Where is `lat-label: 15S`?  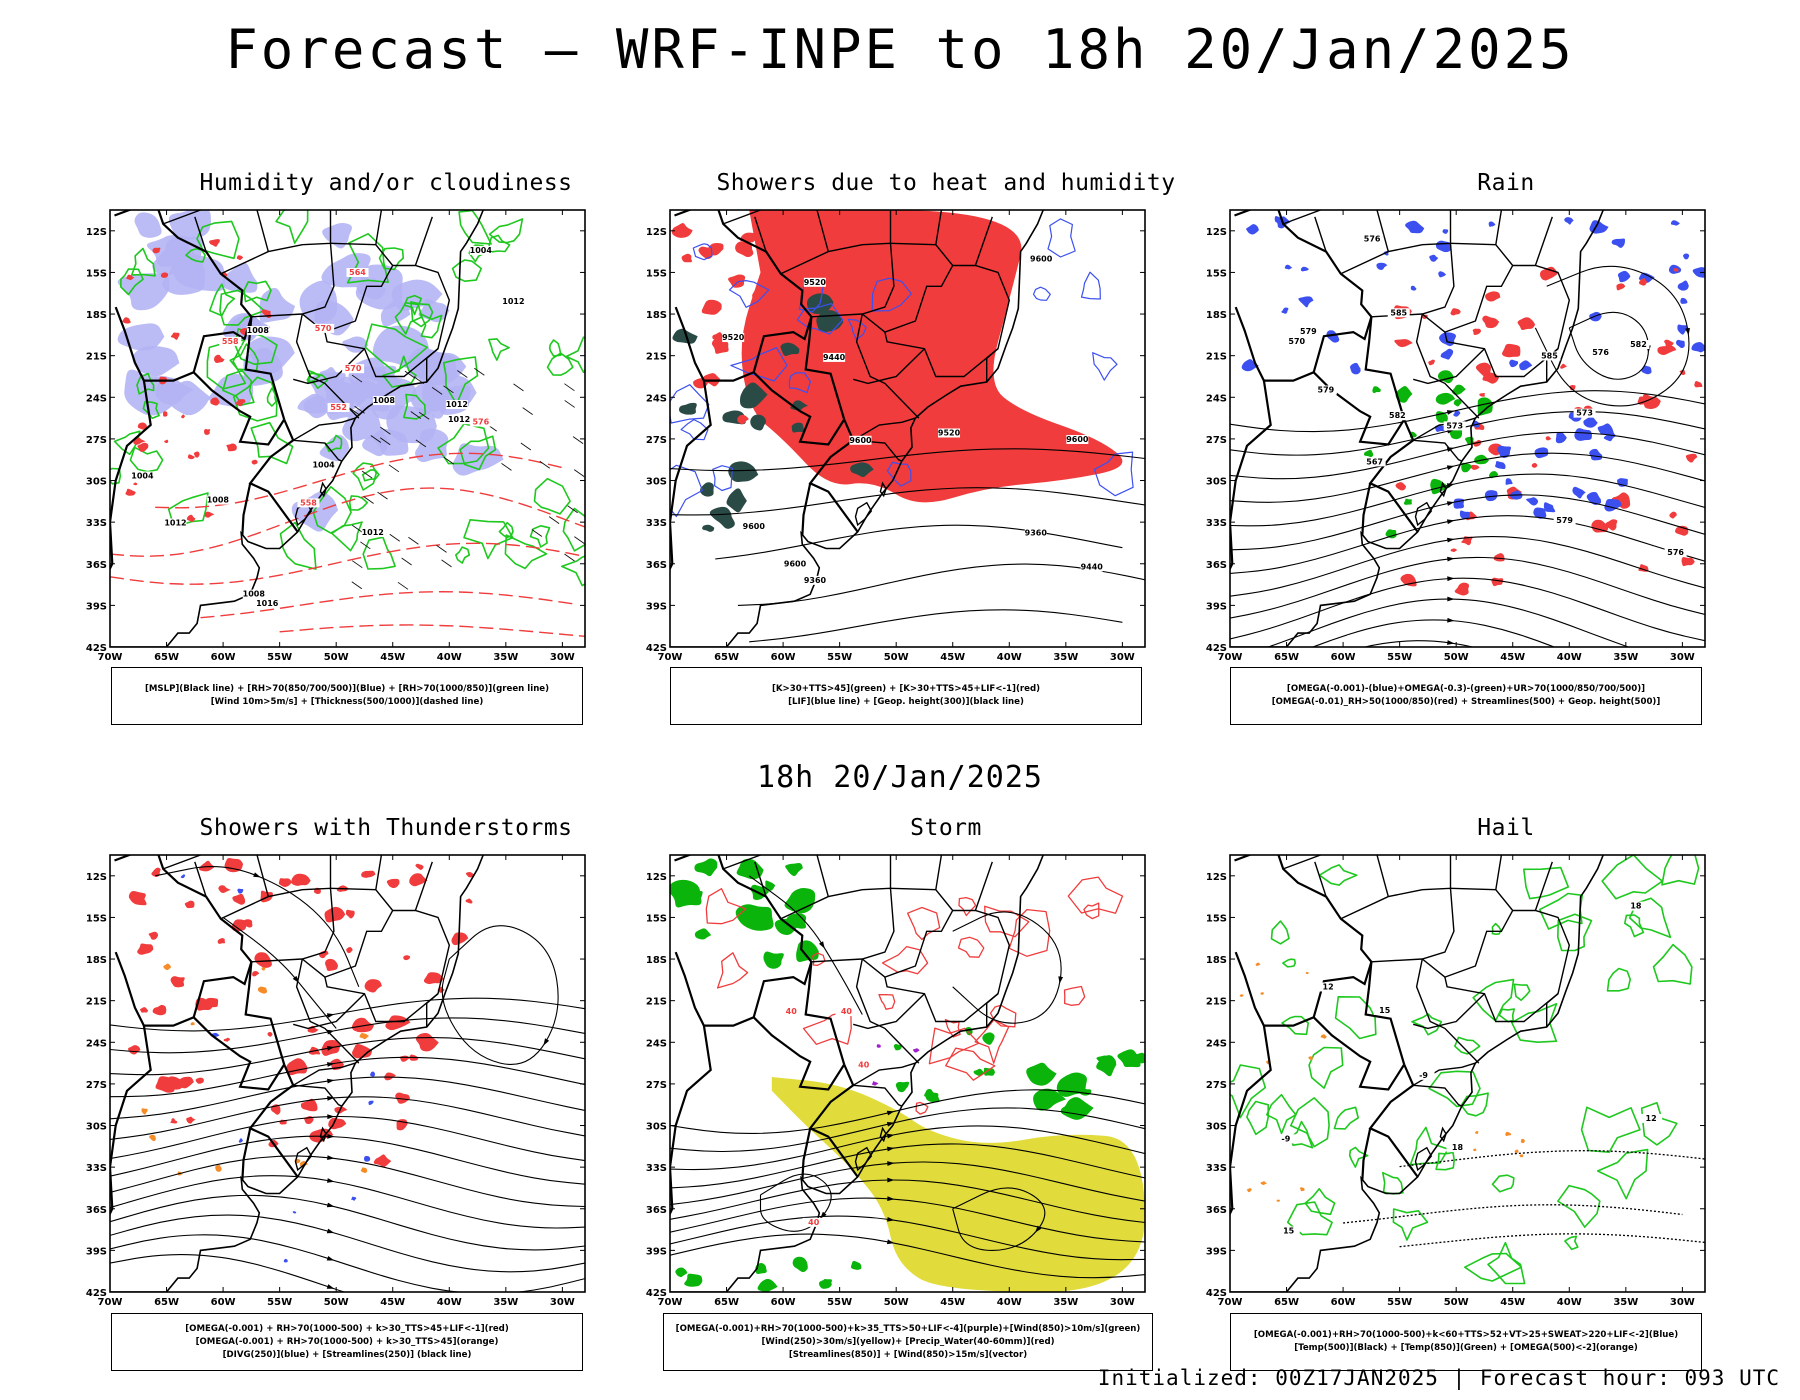
lat-label: 15S is located at coordinates (96, 918).